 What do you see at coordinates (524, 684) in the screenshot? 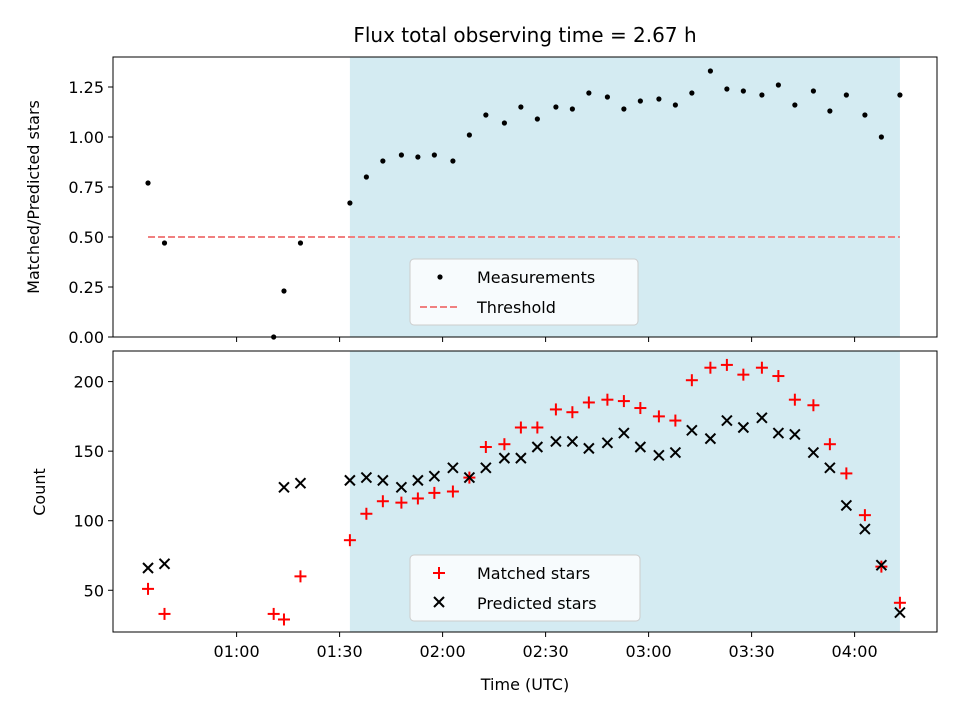
I see `x-axis-label: Time (UTC)` at bounding box center [524, 684].